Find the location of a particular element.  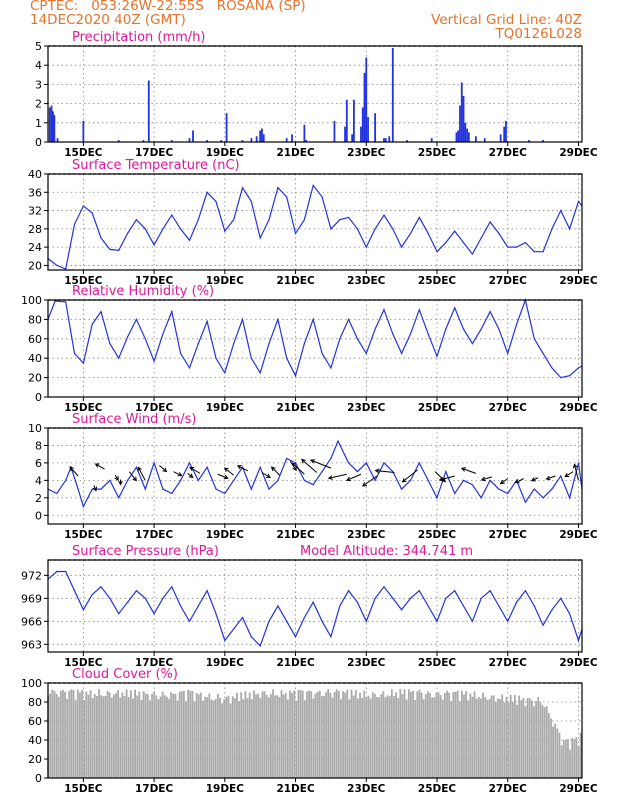

y-tick-label: 60 is located at coordinates (35, 721).